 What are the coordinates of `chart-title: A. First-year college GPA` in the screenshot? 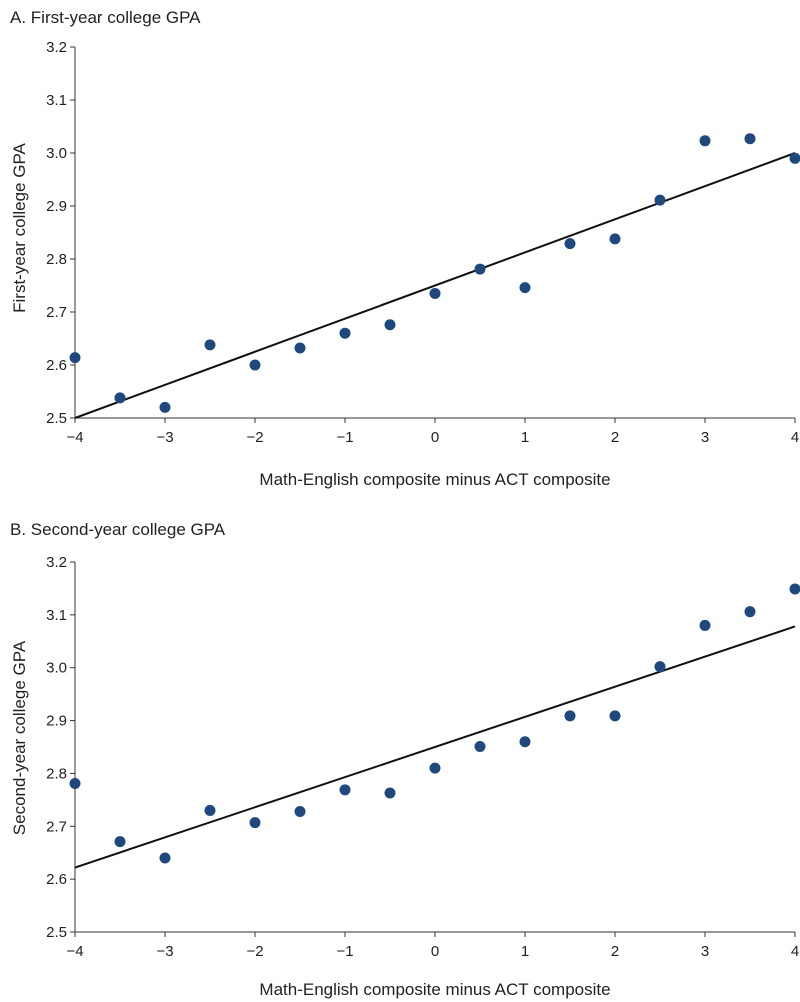 It's located at (105, 17).